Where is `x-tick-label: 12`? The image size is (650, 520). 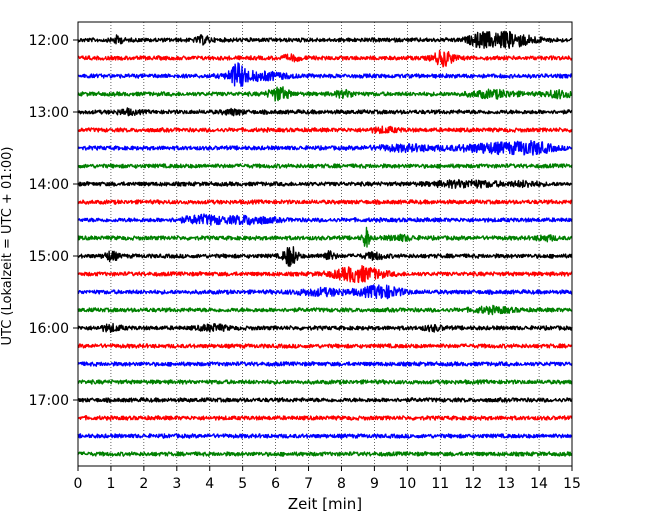 x-tick-label: 12 is located at coordinates (473, 484).